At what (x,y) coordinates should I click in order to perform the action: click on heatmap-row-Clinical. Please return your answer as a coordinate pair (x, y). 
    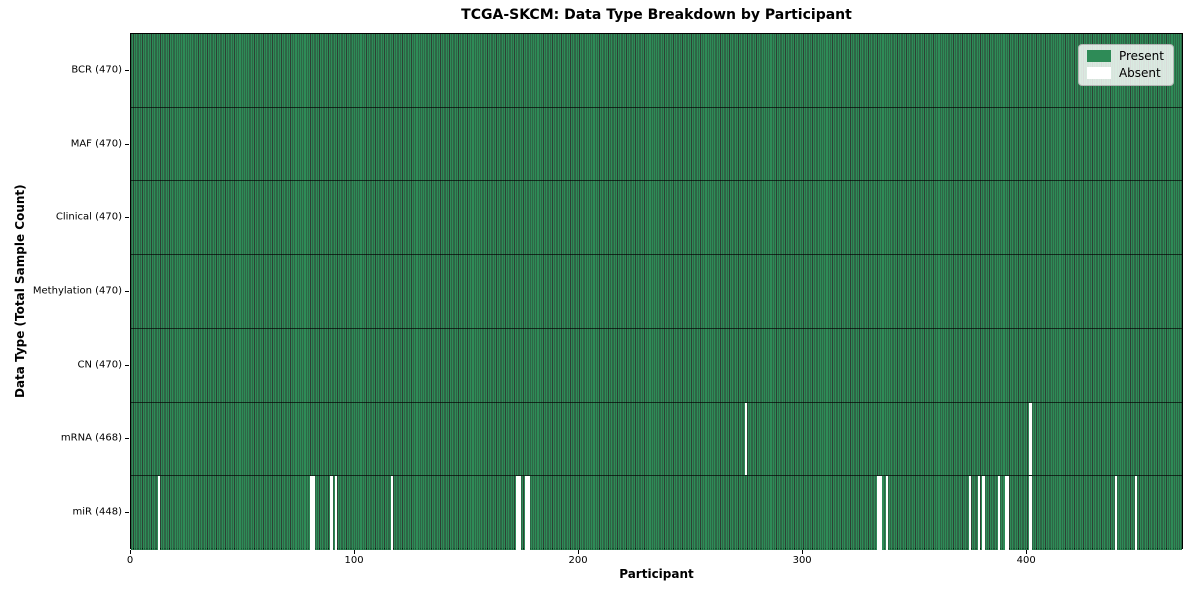
    Looking at the image, I should click on (656, 218).